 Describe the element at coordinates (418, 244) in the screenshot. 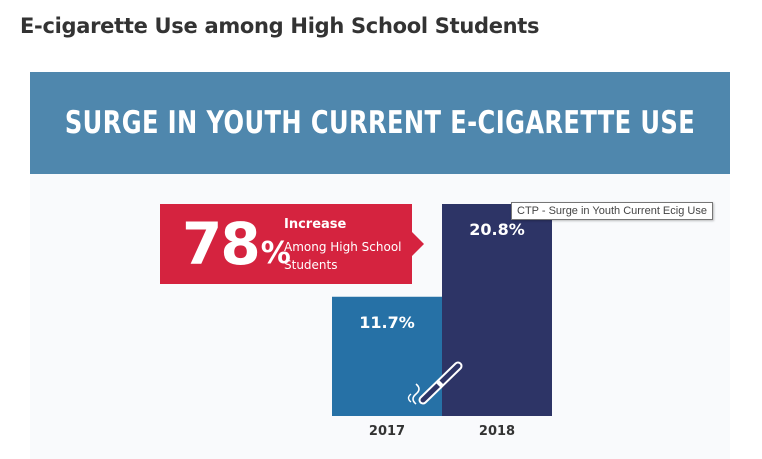

I see `callout-pointer` at that location.